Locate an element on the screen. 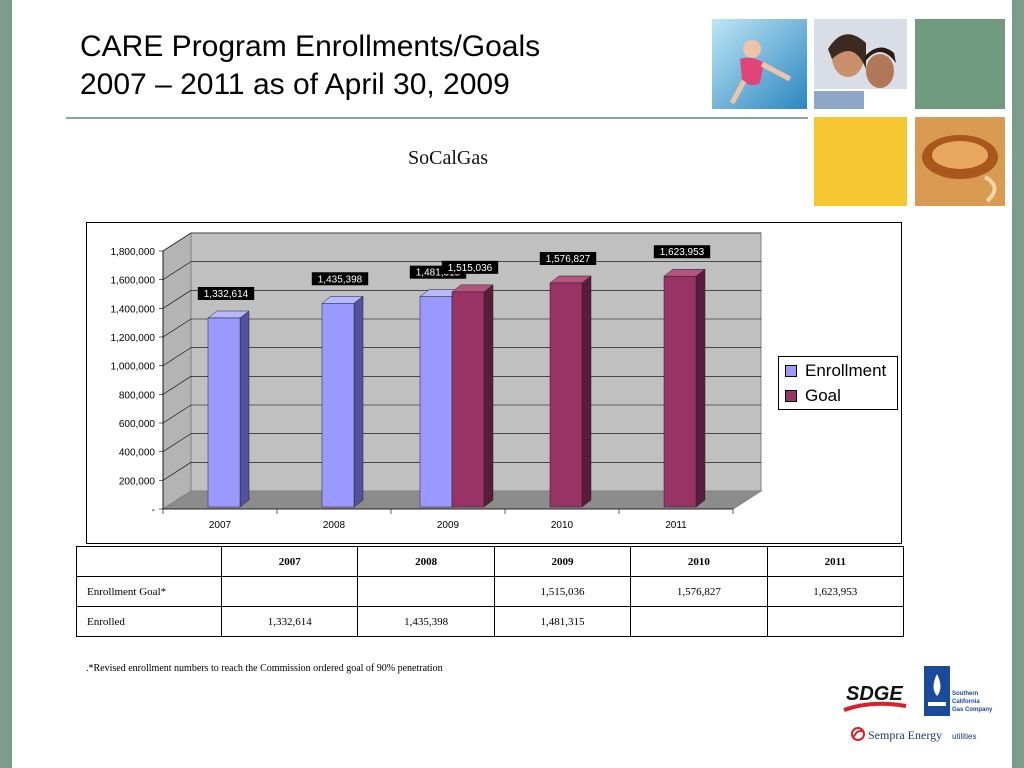 The image size is (1024, 768). title-line-1: CARE Program Enrollments/Goals is located at coordinates (310, 46).